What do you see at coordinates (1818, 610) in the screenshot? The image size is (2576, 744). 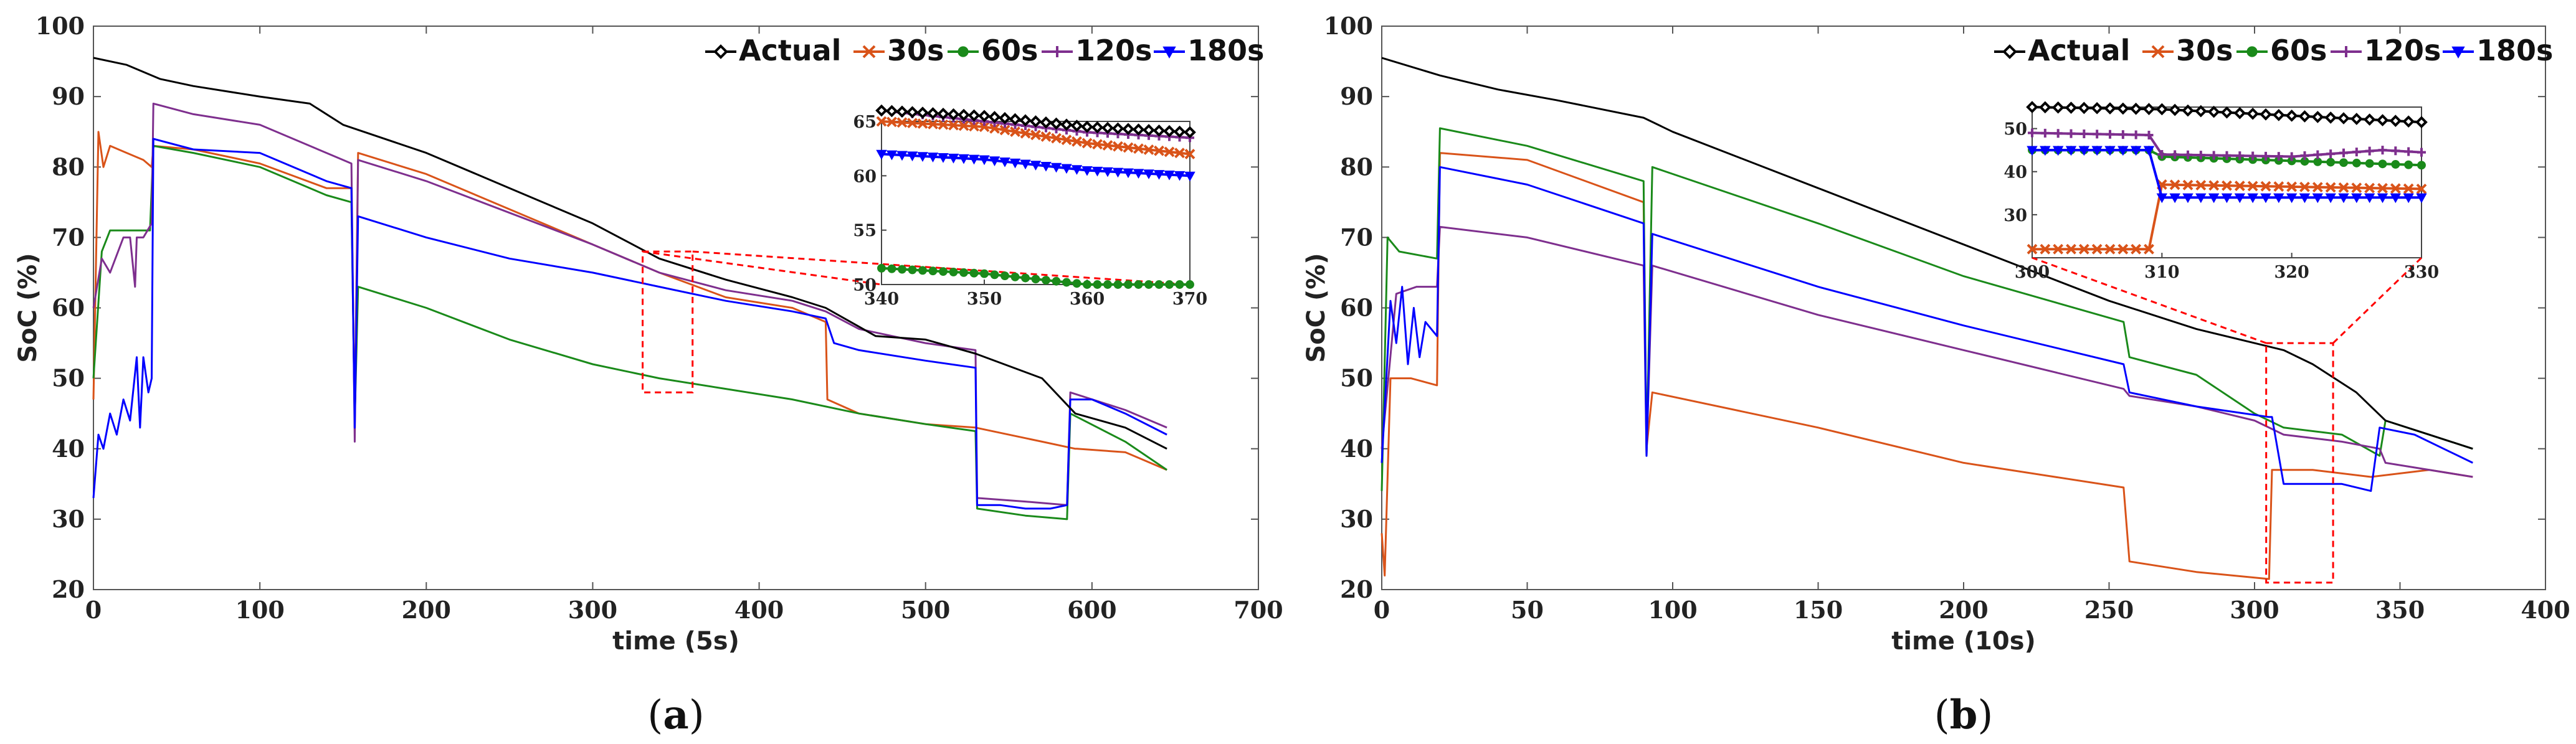 I see `x-tick-label: 150` at bounding box center [1818, 610].